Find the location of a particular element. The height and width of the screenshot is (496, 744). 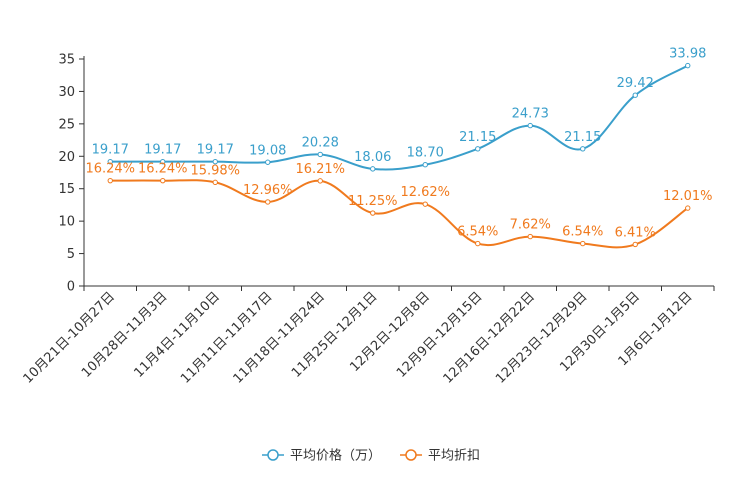

legend: 平均价格（万） 平均折扣 is located at coordinates (371, 456).